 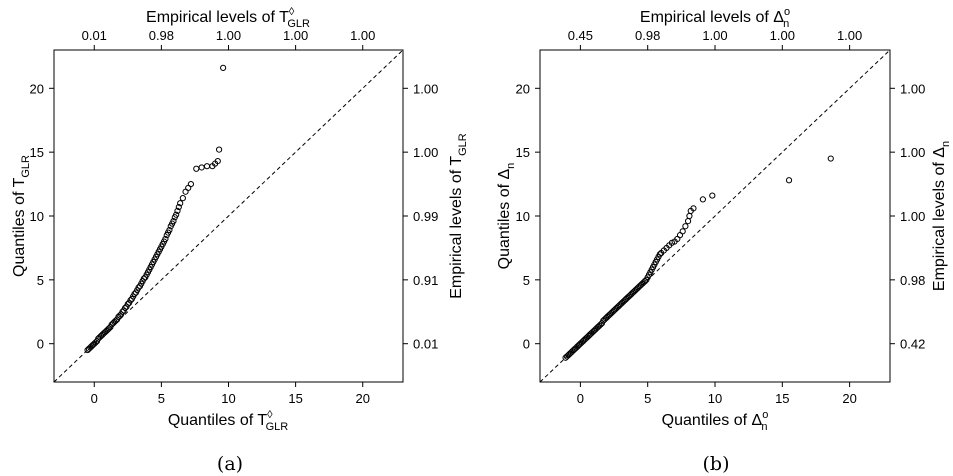 What do you see at coordinates (715, 18) in the screenshot?
I see `top-axis-label-b: Empirical levels of Δo n` at bounding box center [715, 18].